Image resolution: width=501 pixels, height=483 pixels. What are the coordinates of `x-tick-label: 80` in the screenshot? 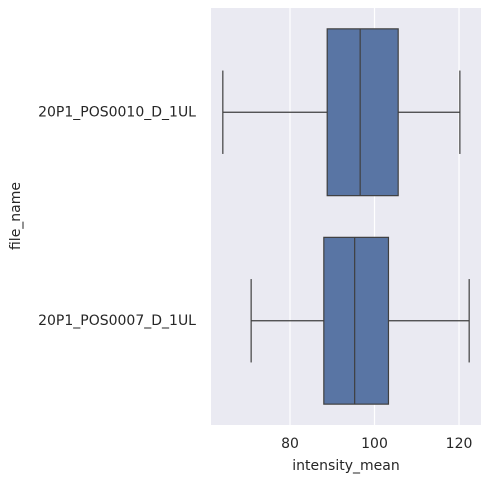 It's located at (290, 444).